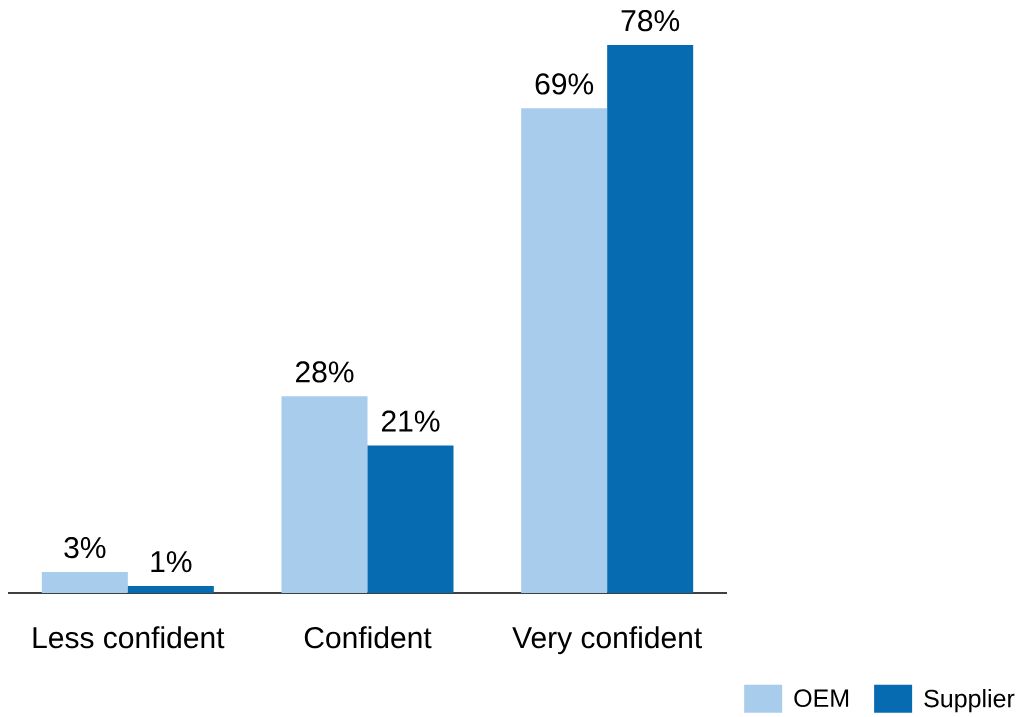 The image size is (1018, 717). Describe the element at coordinates (821, 698) in the screenshot. I see `legend-label: OEM` at that location.